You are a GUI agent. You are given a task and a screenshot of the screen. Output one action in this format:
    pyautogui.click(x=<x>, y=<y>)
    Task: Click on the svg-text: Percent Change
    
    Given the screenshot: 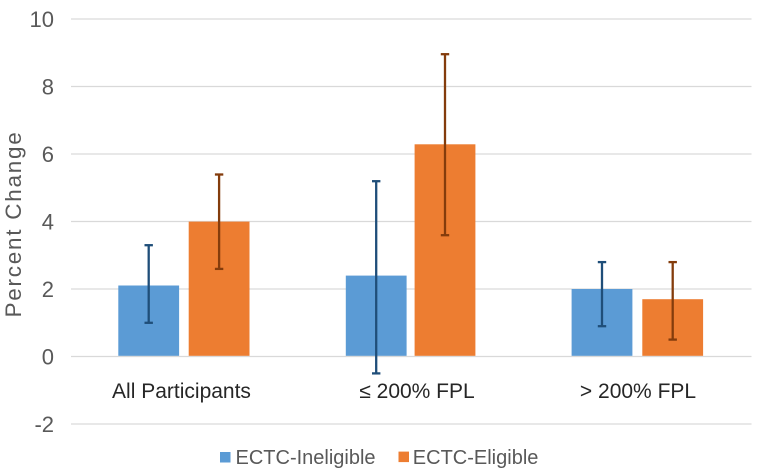 What is the action you would take?
    pyautogui.click(x=13, y=223)
    